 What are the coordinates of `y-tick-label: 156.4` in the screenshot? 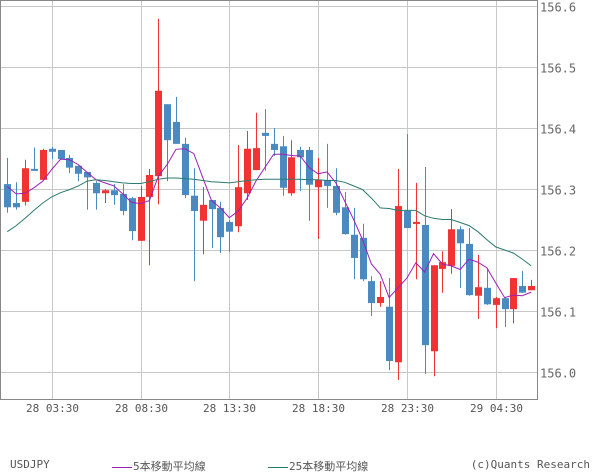 It's located at (558, 130).